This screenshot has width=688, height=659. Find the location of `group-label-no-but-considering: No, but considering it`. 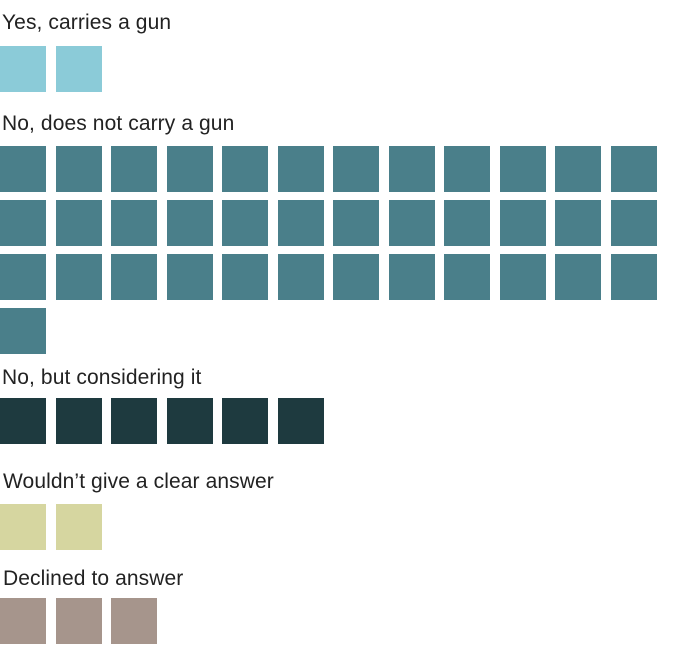

group-label-no-but-considering: No, but considering it is located at coordinates (102, 377).